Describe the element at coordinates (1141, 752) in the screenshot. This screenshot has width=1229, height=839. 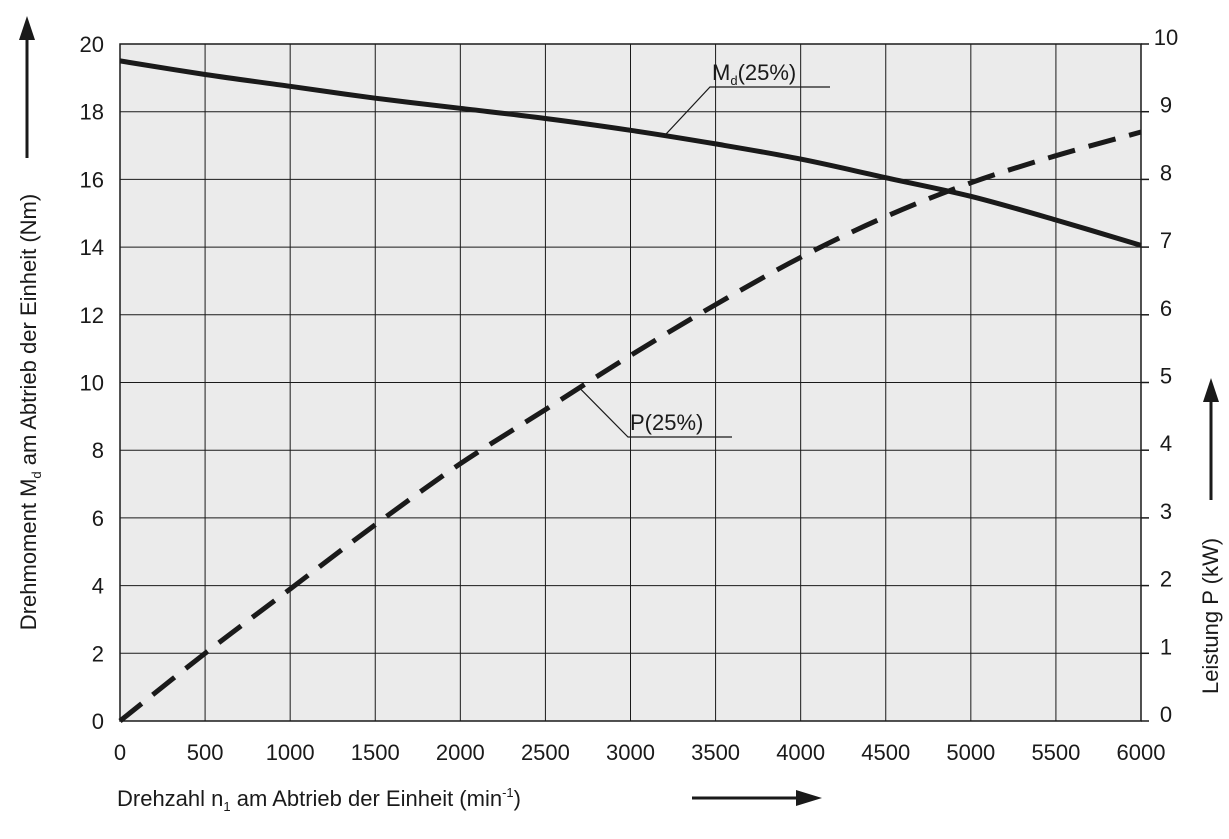
I see `x-tick-label: 6000` at that location.